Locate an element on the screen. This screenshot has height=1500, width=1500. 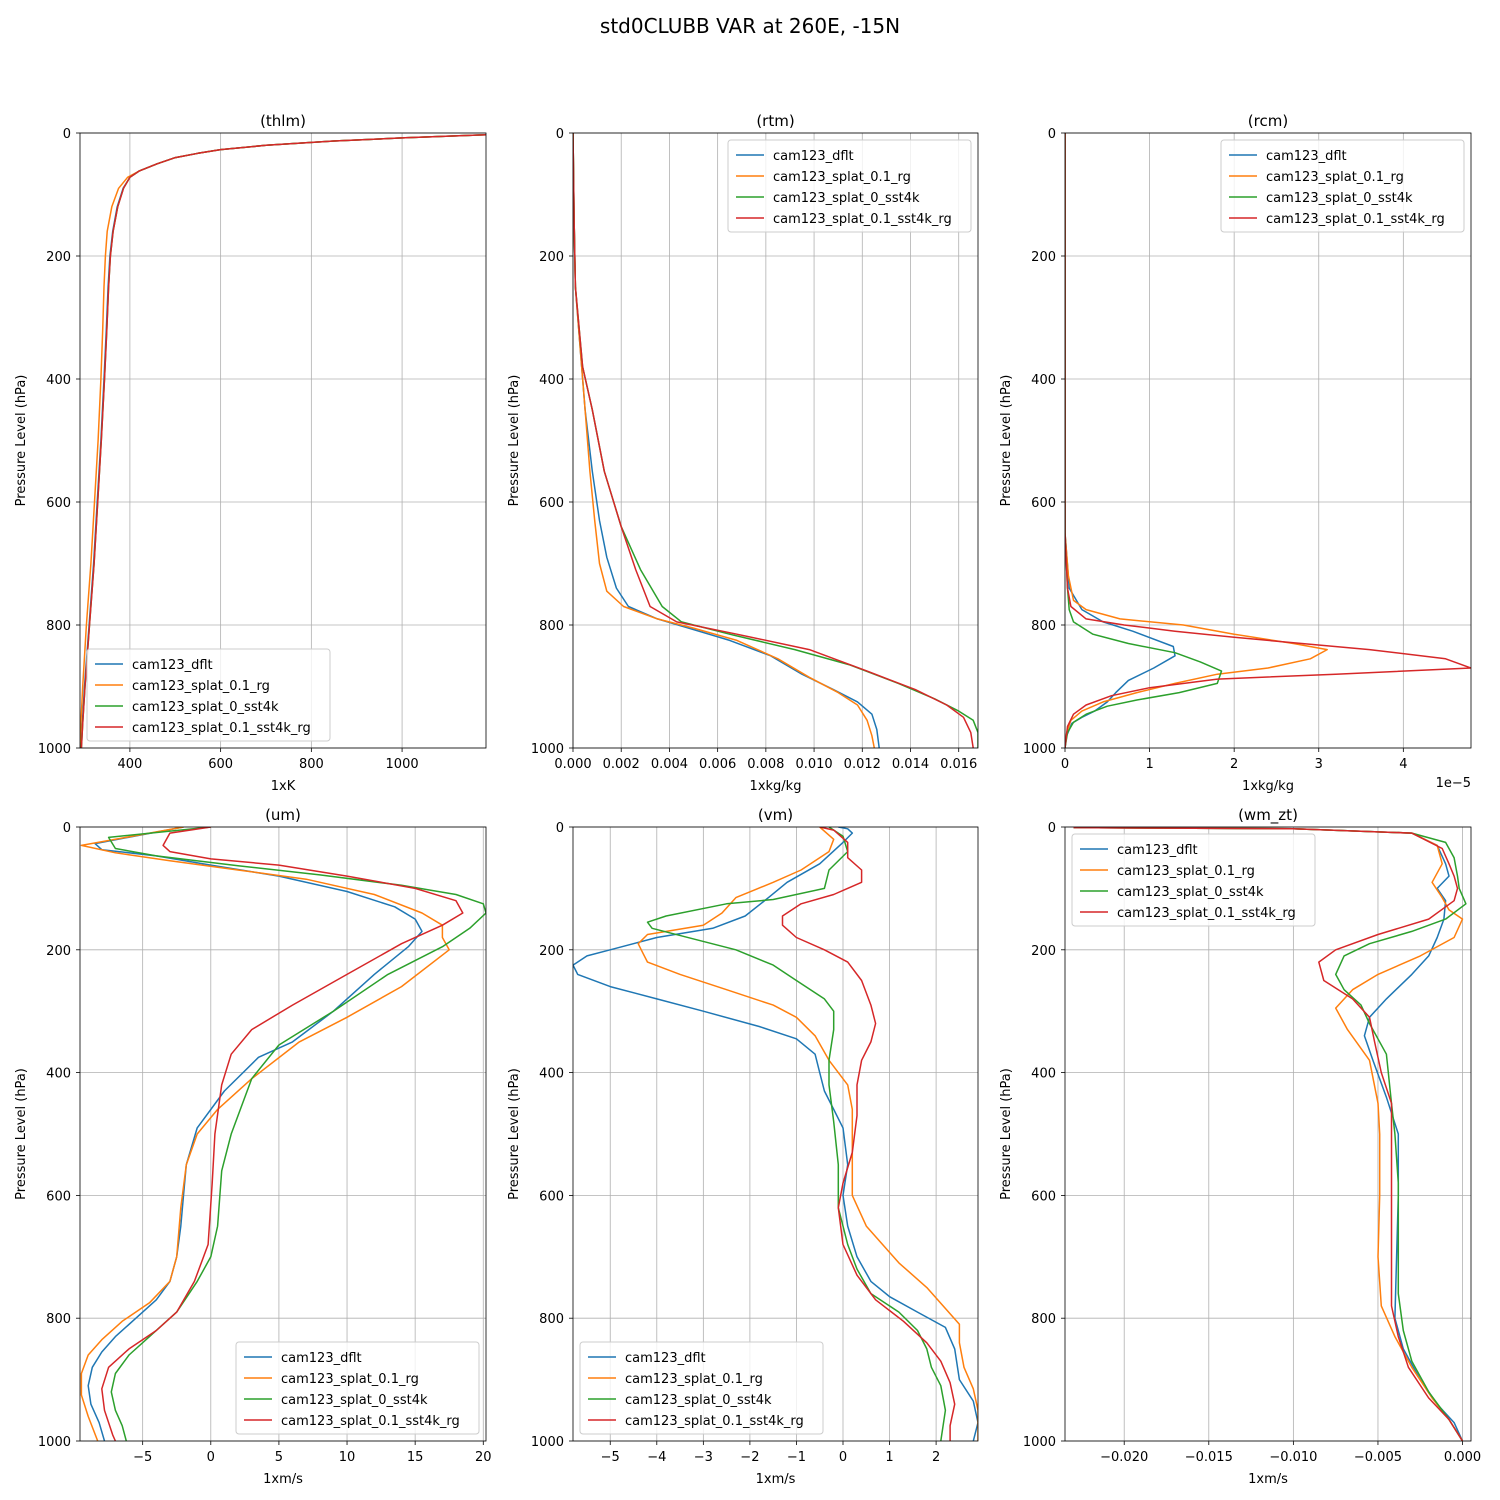
x-tick-label: 0.004 is located at coordinates (669, 764).